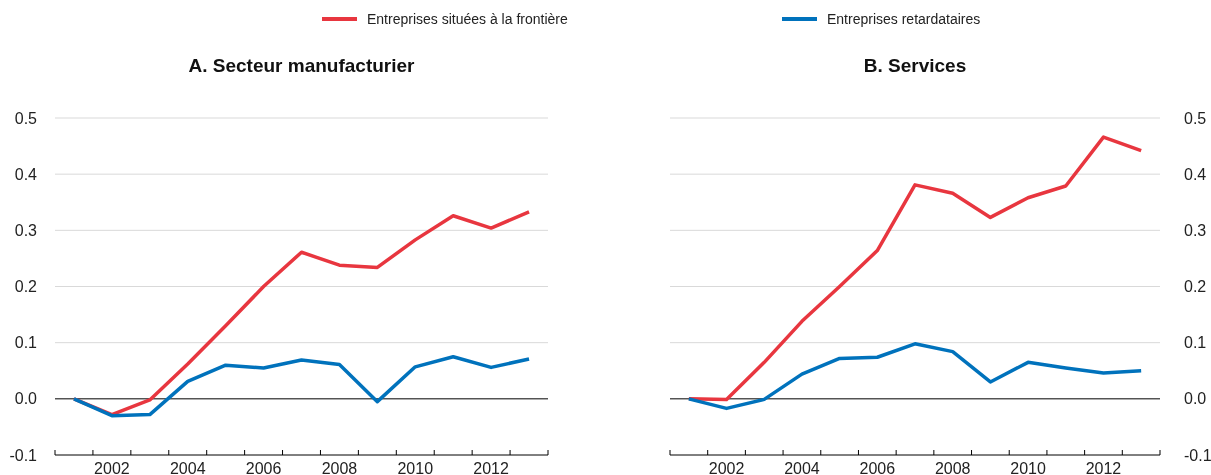 The image size is (1211, 475). Describe the element at coordinates (915, 65) in the screenshot. I see `chart-title: B. Services` at that location.